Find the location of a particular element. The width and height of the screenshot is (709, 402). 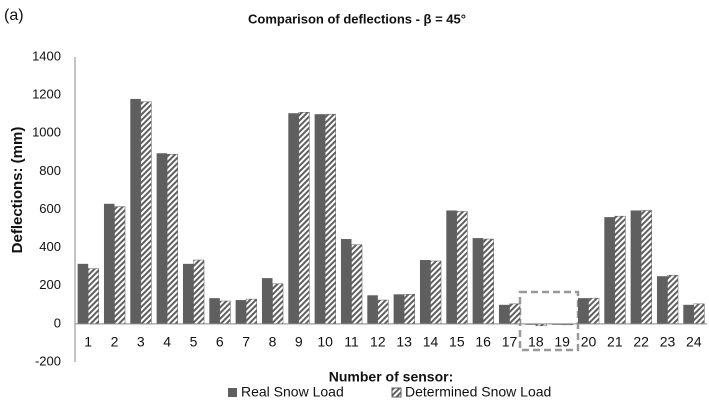

x-tick-label: 7 is located at coordinates (246, 342).